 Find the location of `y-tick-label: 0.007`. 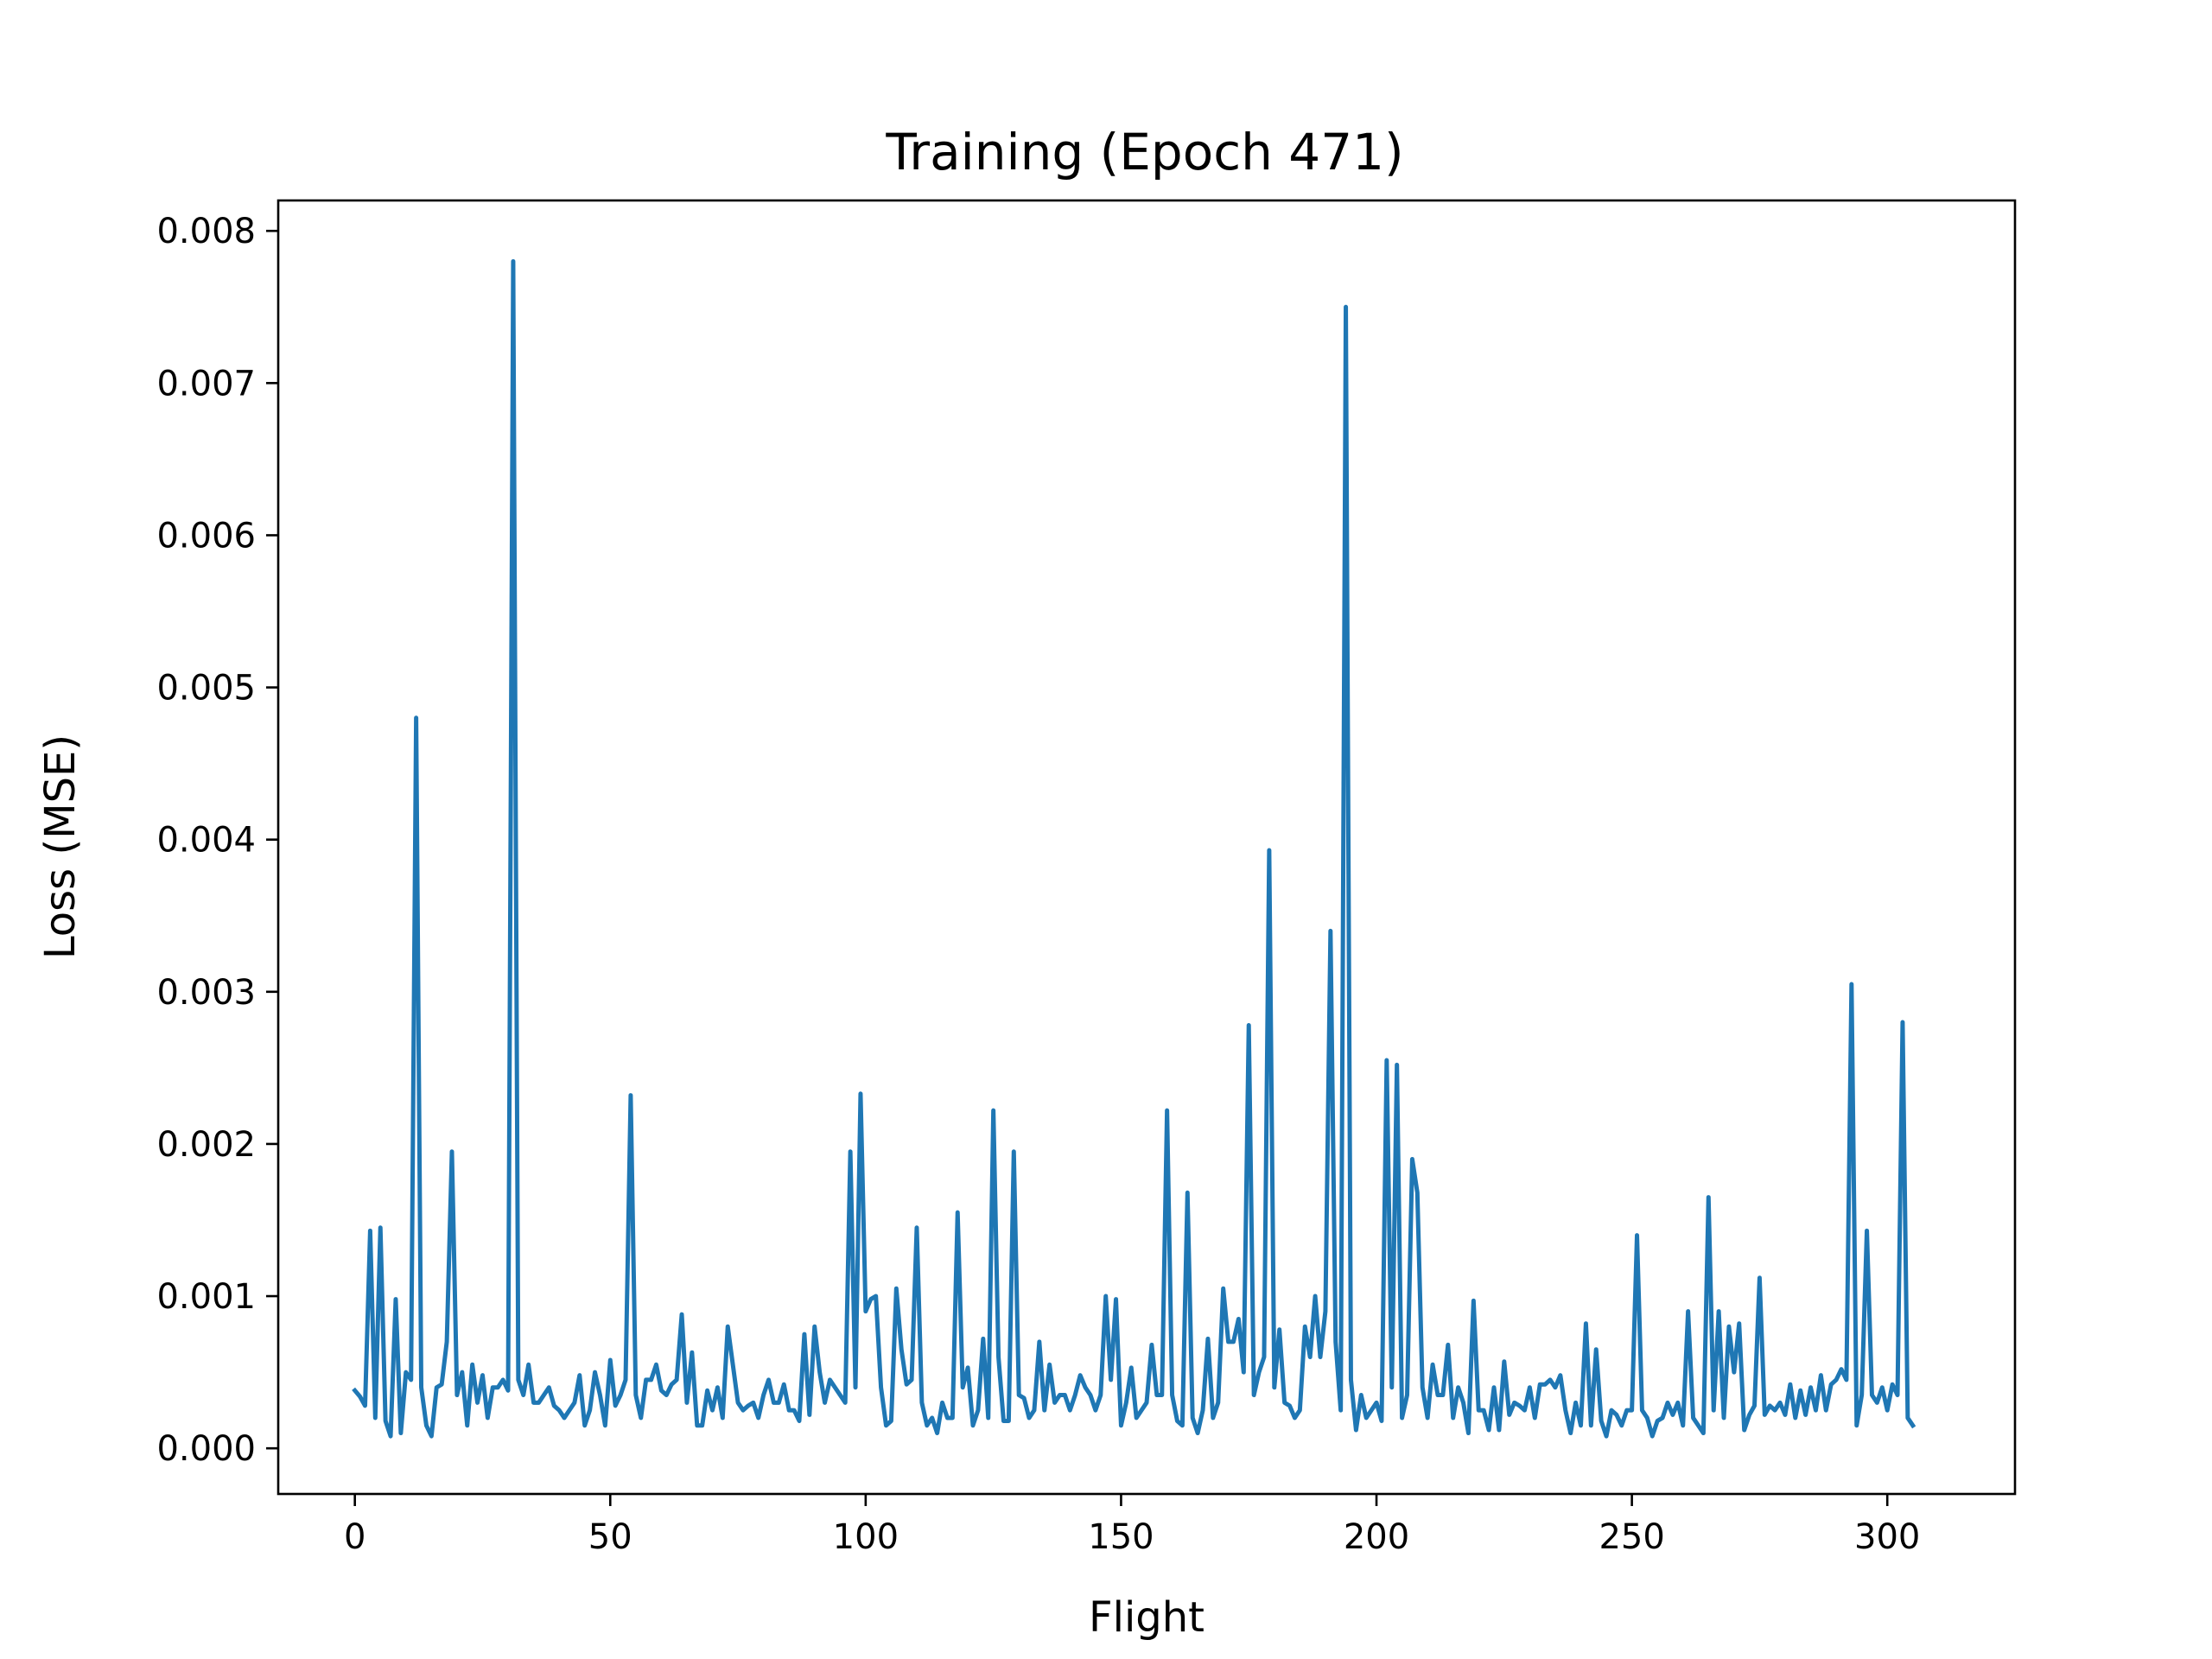

y-tick-label: 0.007 is located at coordinates (206, 384).